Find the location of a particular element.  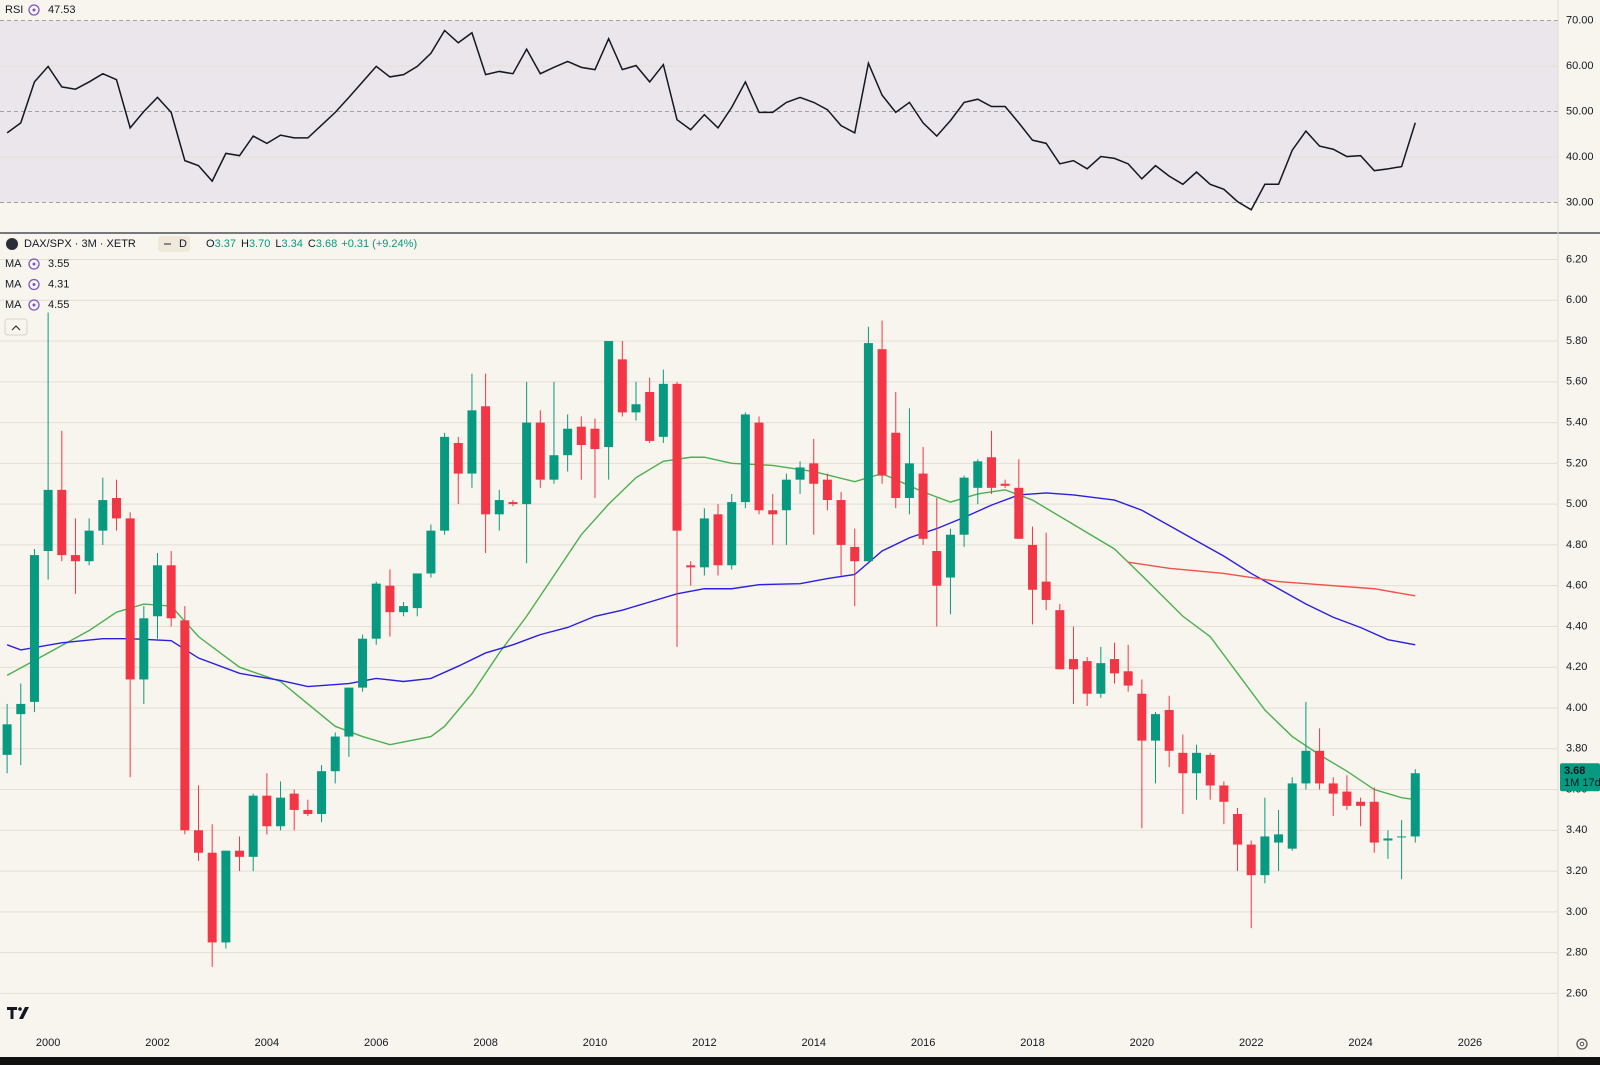

y-tick-label: 4.40 is located at coordinates (1576, 626).